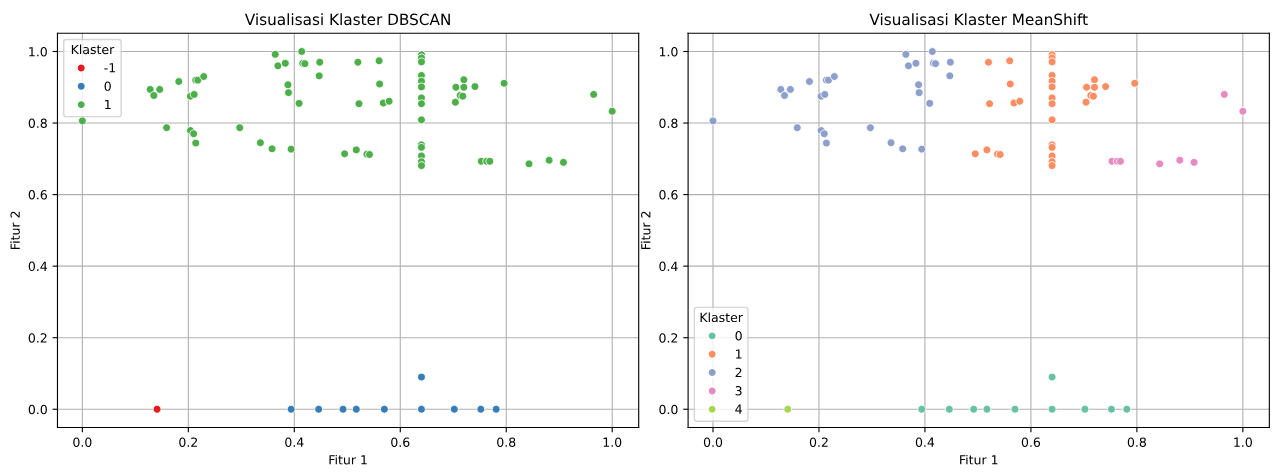 The image size is (1277, 475). What do you see at coordinates (978, 19) in the screenshot?
I see `chart-title: Visualisasi Klaster MeanShift` at bounding box center [978, 19].